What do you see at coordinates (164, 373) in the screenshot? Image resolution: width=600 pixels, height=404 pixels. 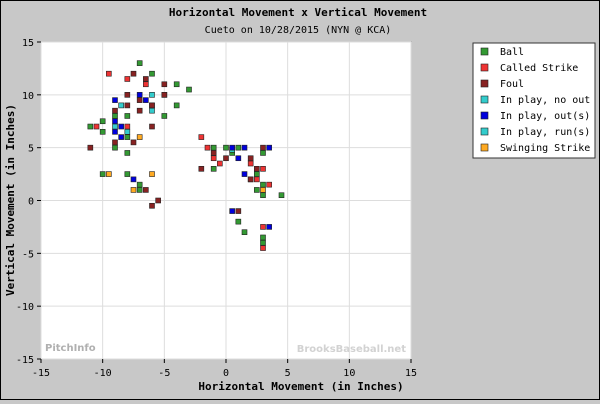 I see `x-tick-label: -5` at bounding box center [164, 373].